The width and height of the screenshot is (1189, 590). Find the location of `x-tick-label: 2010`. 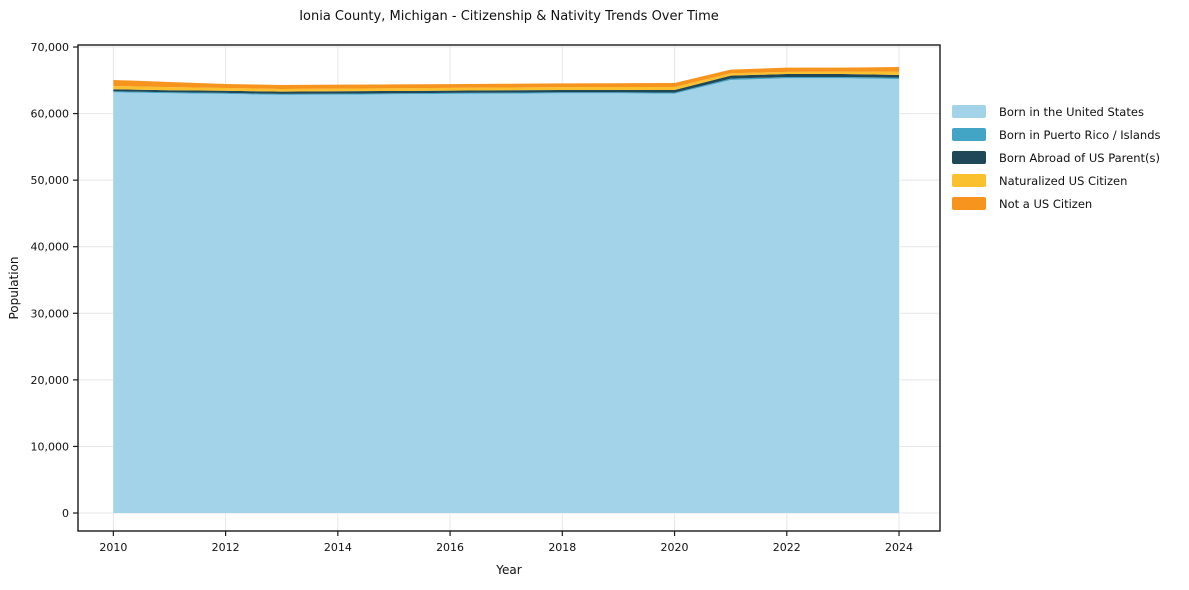

x-tick-label: 2010 is located at coordinates (113, 547).